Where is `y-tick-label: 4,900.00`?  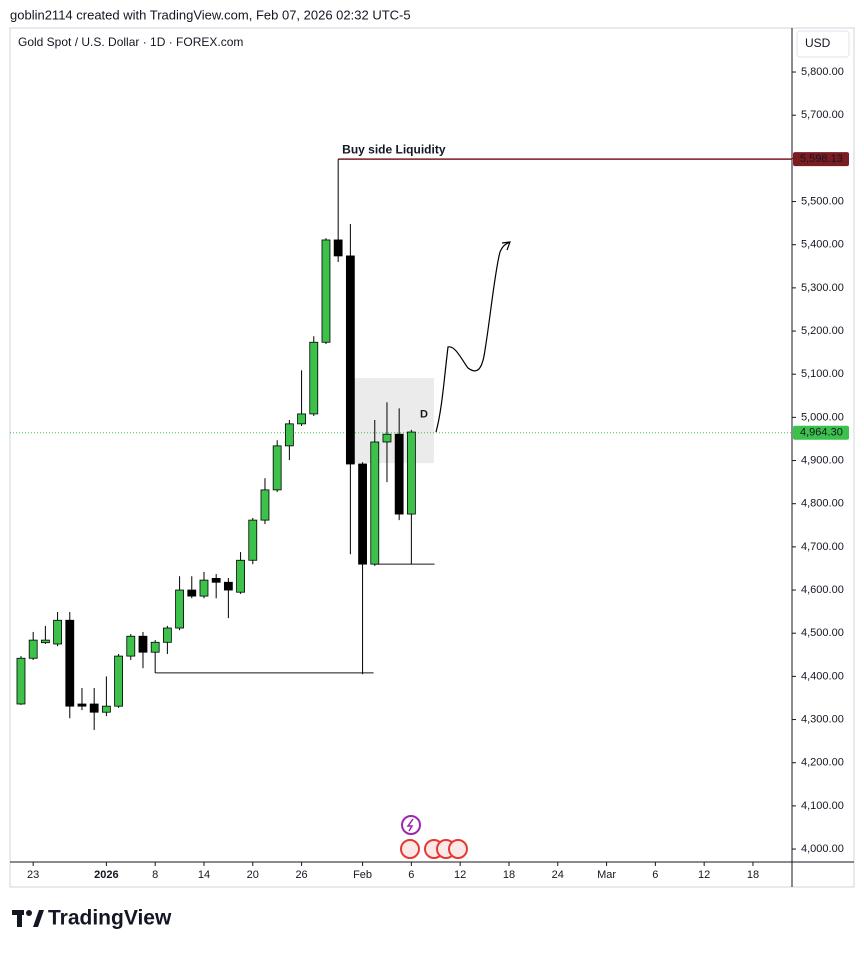
y-tick-label: 4,900.00 is located at coordinates (822, 460).